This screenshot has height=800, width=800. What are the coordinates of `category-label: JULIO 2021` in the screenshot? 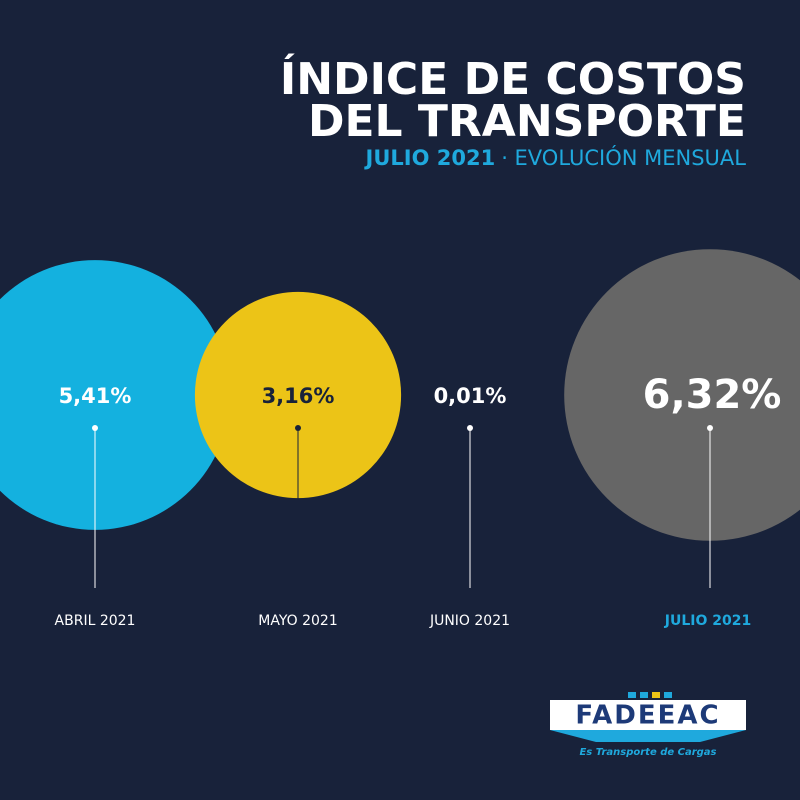 It's located at (707, 621).